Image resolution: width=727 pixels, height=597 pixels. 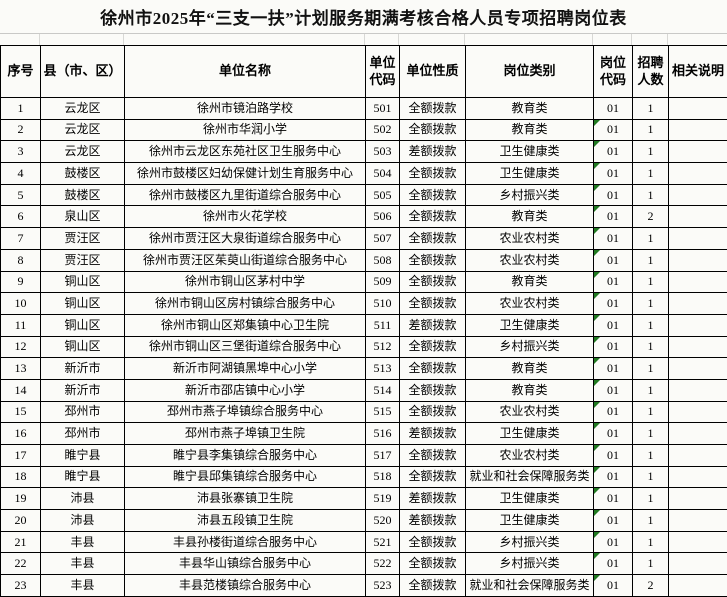 I want to click on column-header-nature: 单位性质, so click(x=432, y=71).